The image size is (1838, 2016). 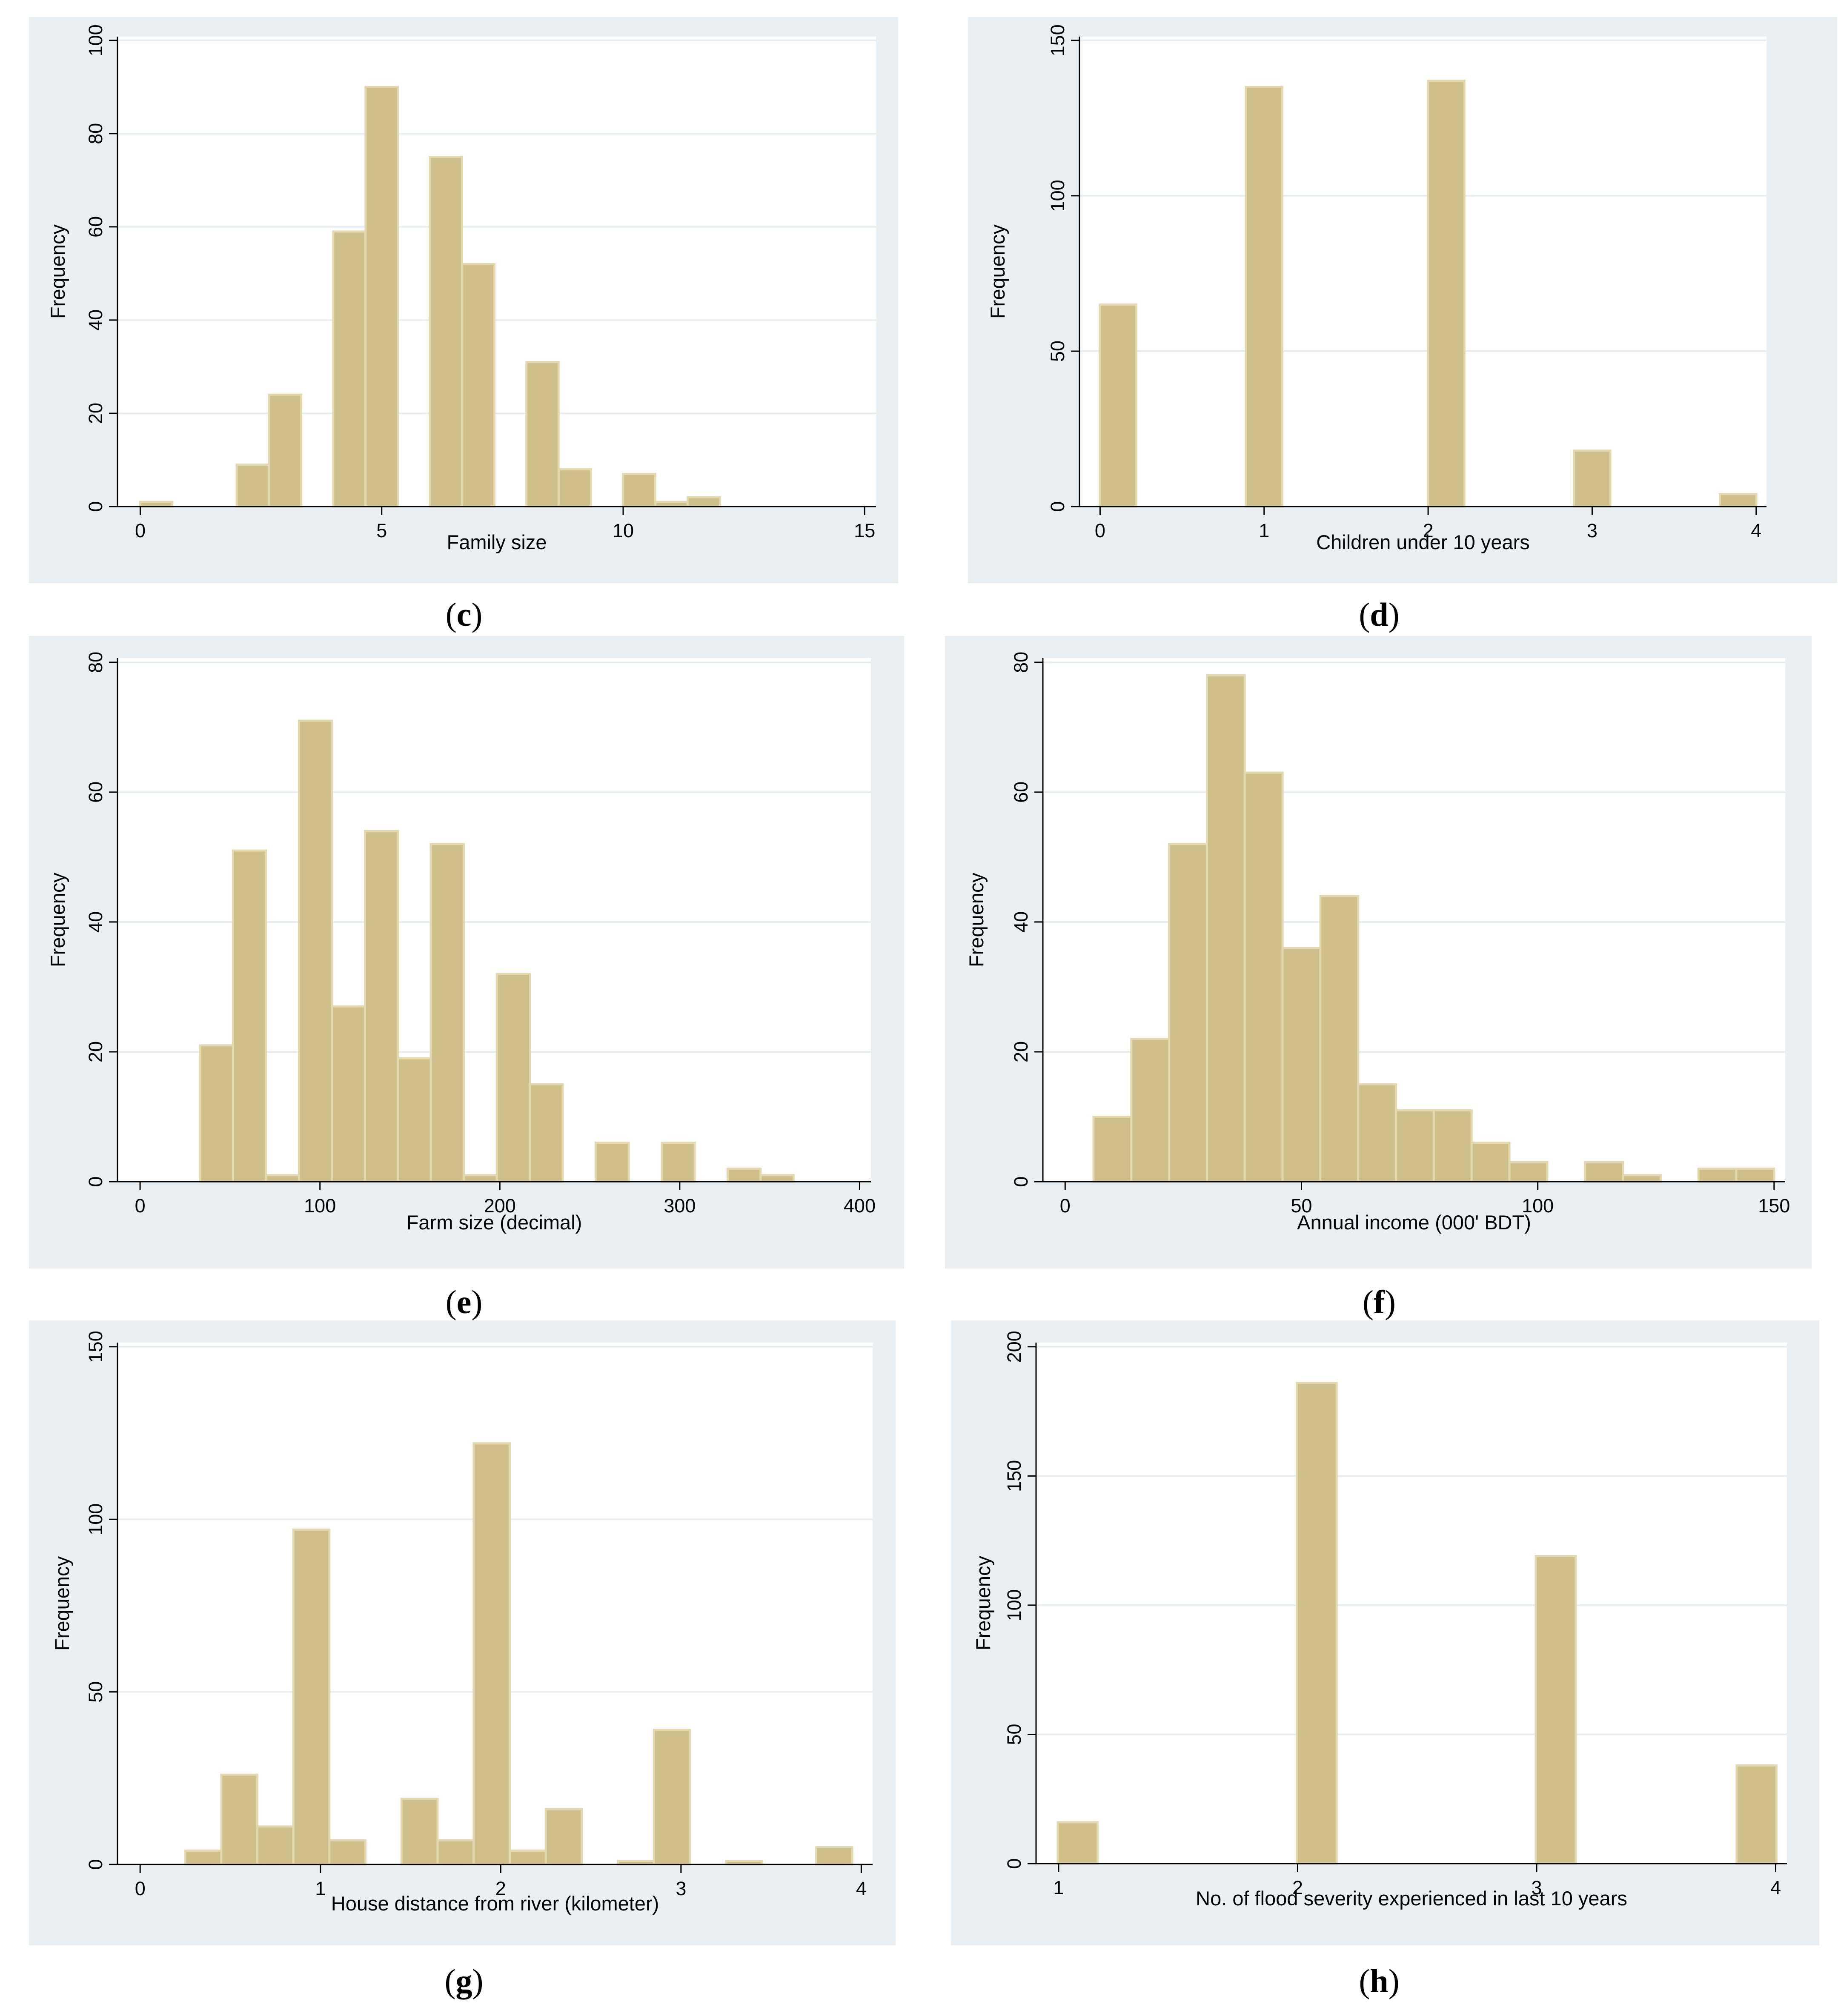 What do you see at coordinates (497, 542) in the screenshot?
I see `x-axis-title: Family size` at bounding box center [497, 542].